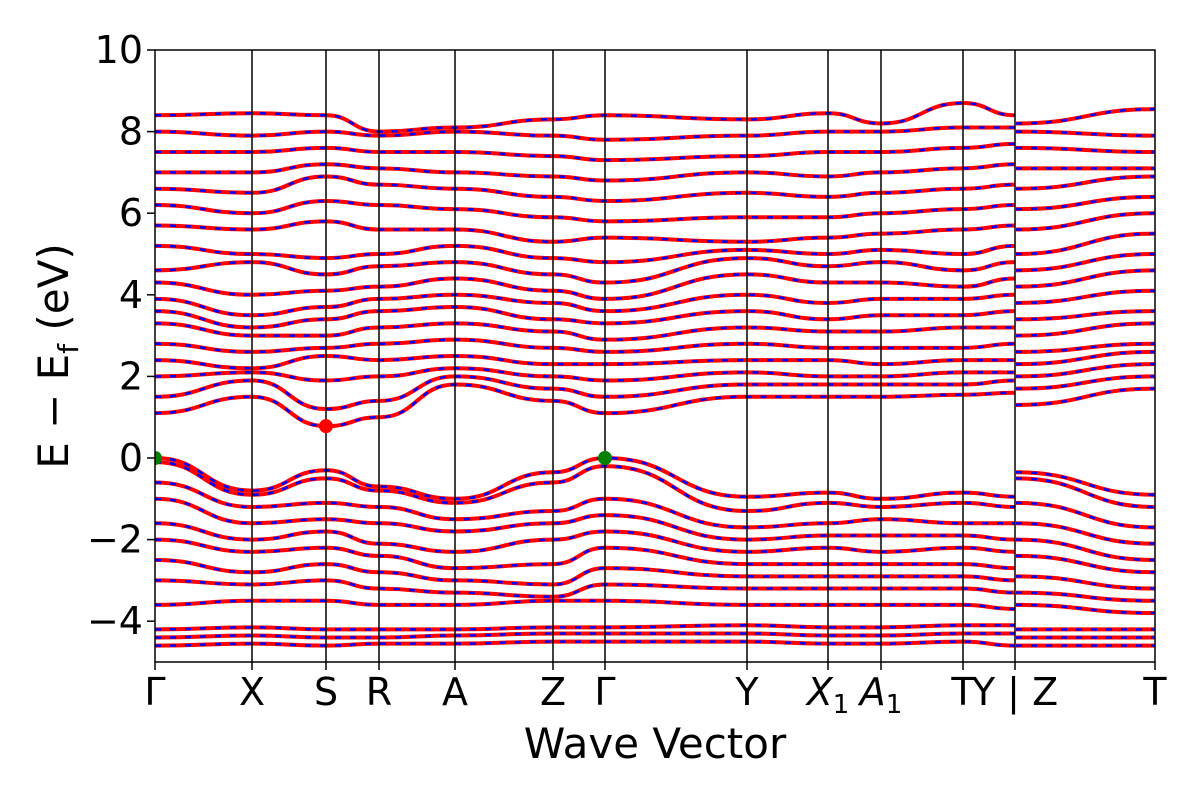  I want to click on y-axis-title-unit: (eV), so click(53, 293).